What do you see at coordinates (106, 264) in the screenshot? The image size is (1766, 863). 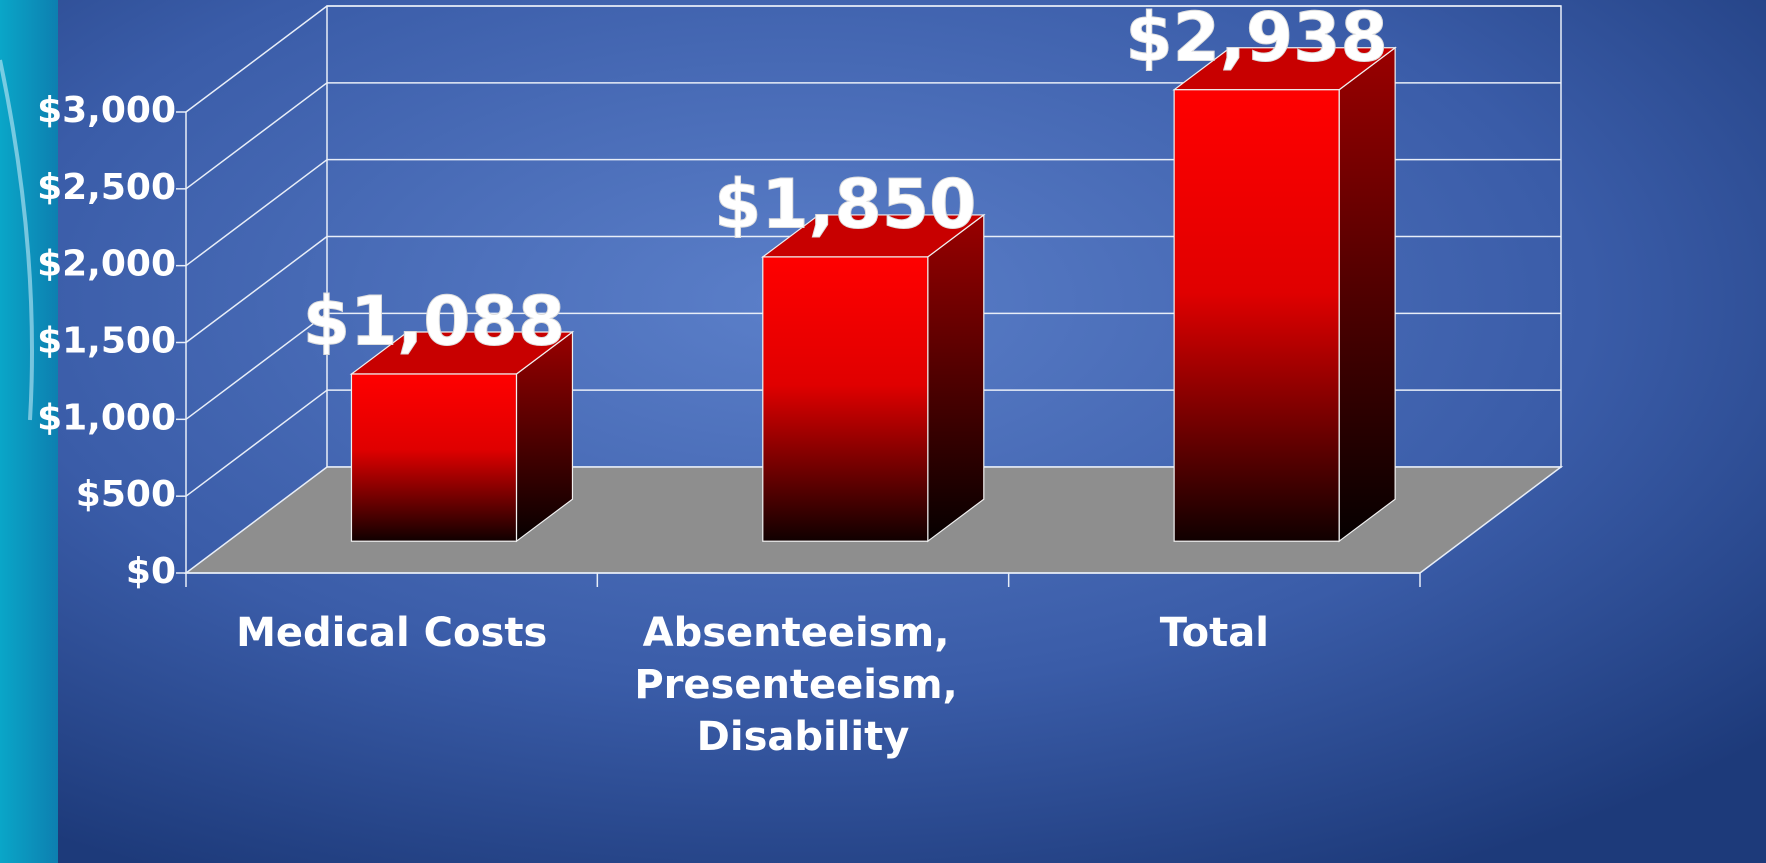 I see `y-tick-label: $2,000` at bounding box center [106, 264].